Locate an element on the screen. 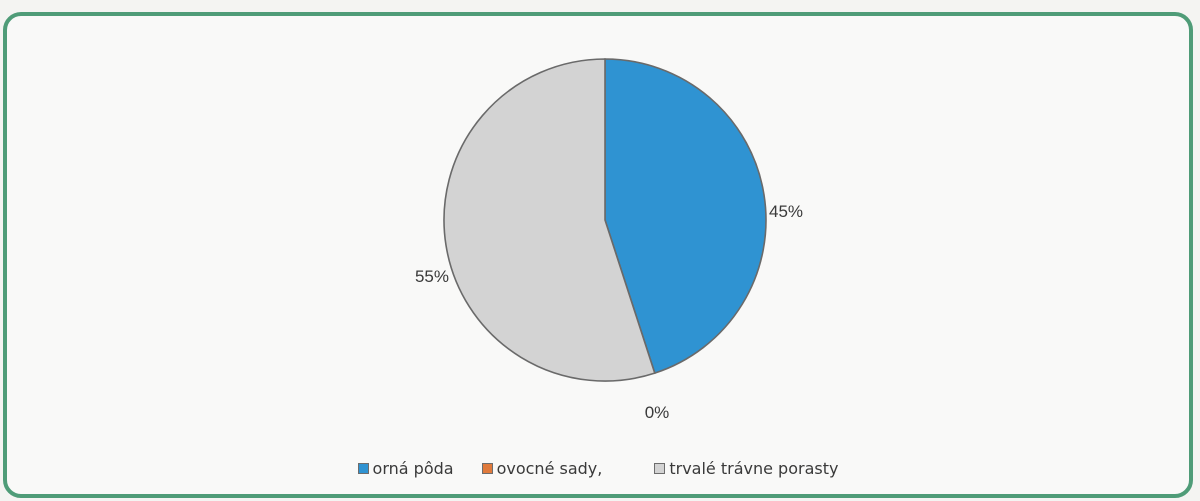 Image resolution: width=1200 pixels, height=501 pixels. legend-label: trvalé trávne porasty is located at coordinates (754, 468).